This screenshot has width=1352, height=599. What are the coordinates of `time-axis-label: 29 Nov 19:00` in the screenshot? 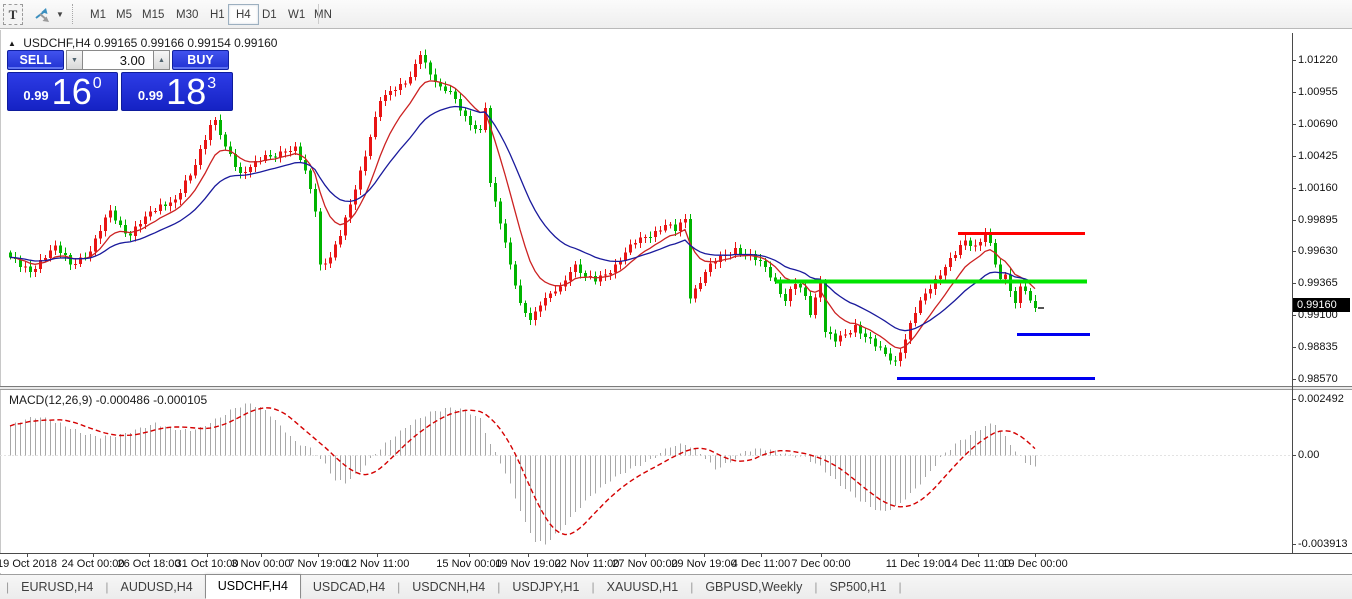 It's located at (704, 564).